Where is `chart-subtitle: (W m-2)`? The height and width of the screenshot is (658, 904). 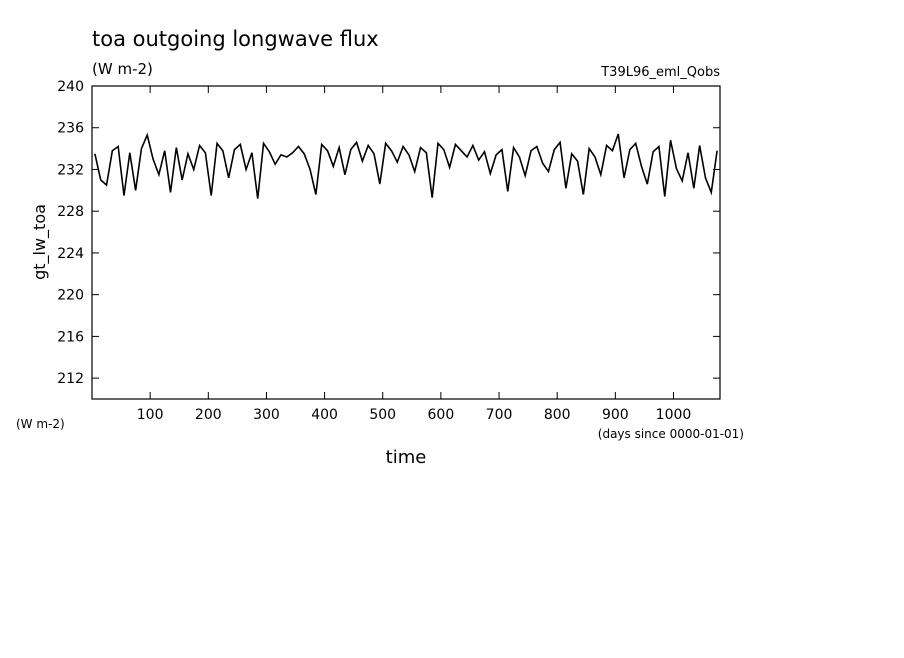
chart-subtitle: (W m-2) is located at coordinates (122, 69).